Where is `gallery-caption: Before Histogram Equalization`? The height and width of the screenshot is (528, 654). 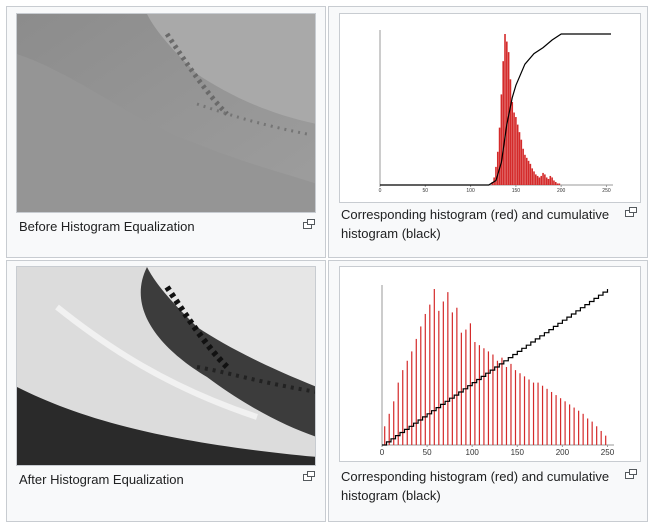
gallery-caption: Before Histogram Equalization is located at coordinates (107, 226).